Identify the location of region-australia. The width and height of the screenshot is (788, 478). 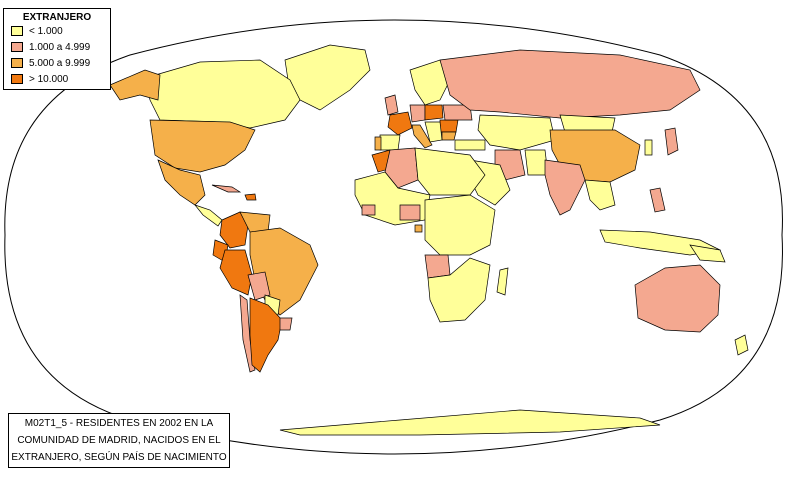
(677, 298).